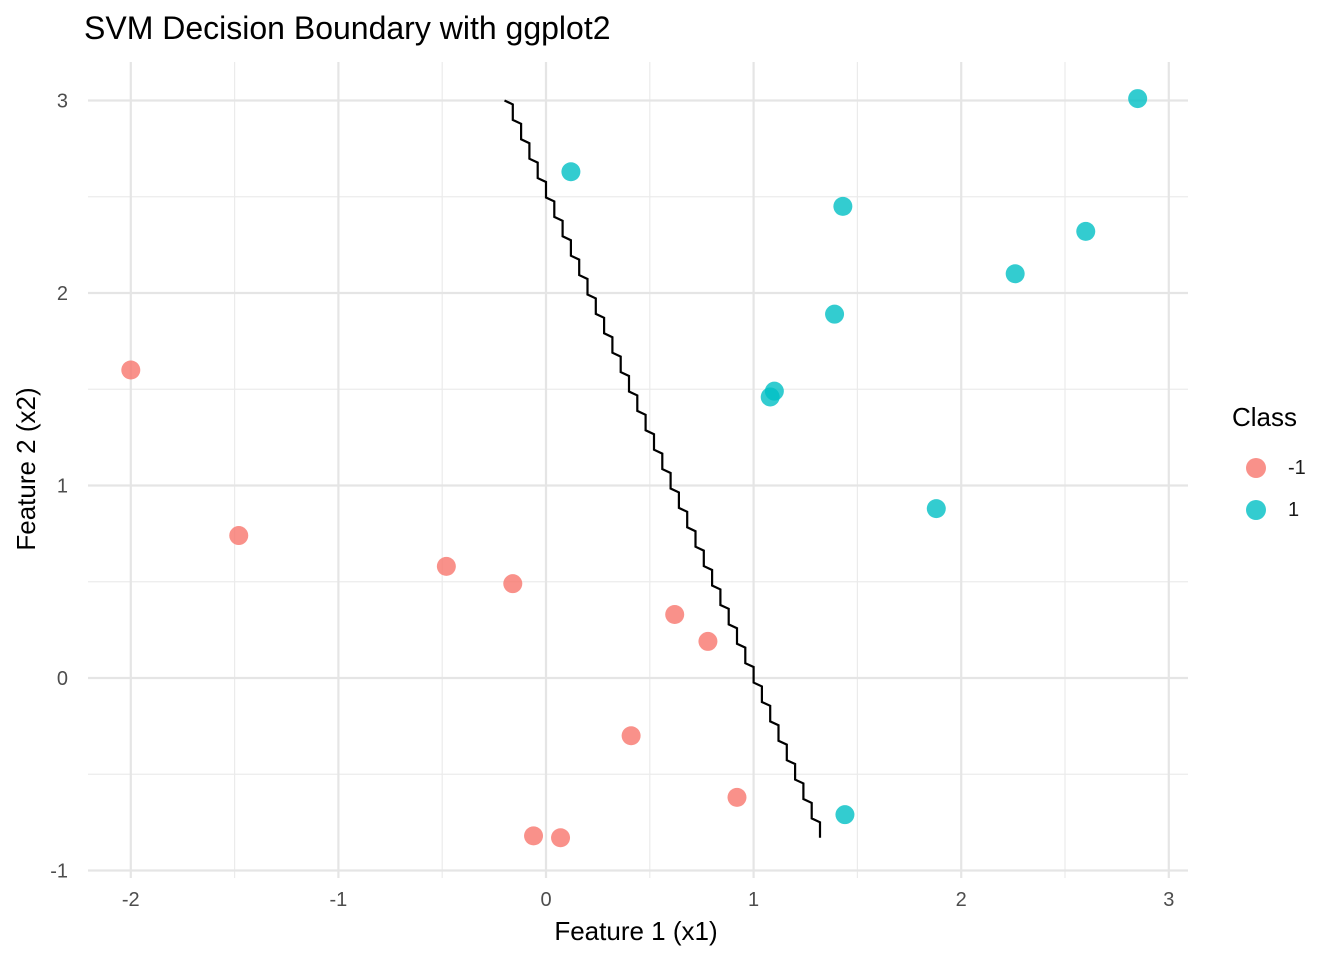 The height and width of the screenshot is (960, 1344). I want to click on x-tick-label: -1, so click(339, 900).